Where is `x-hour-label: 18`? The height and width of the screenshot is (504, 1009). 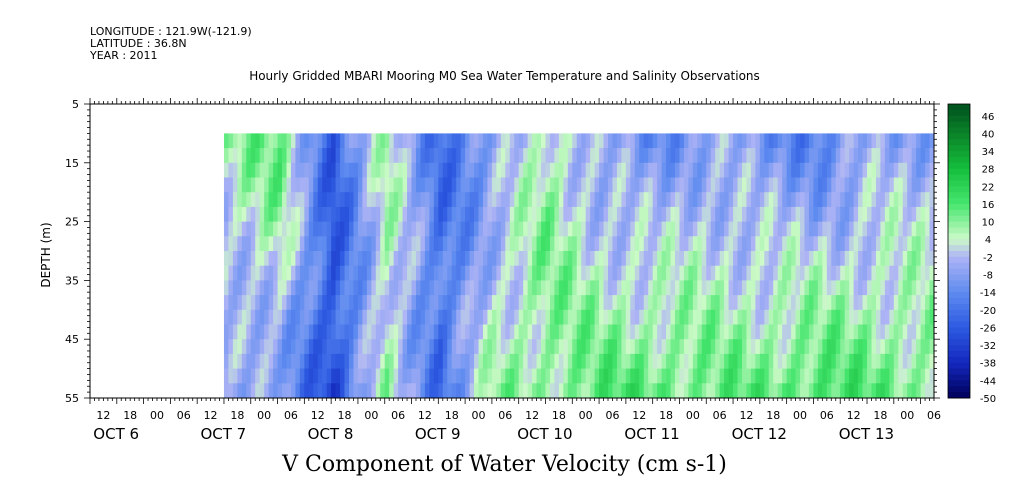
x-hour-label: 18 is located at coordinates (237, 415).